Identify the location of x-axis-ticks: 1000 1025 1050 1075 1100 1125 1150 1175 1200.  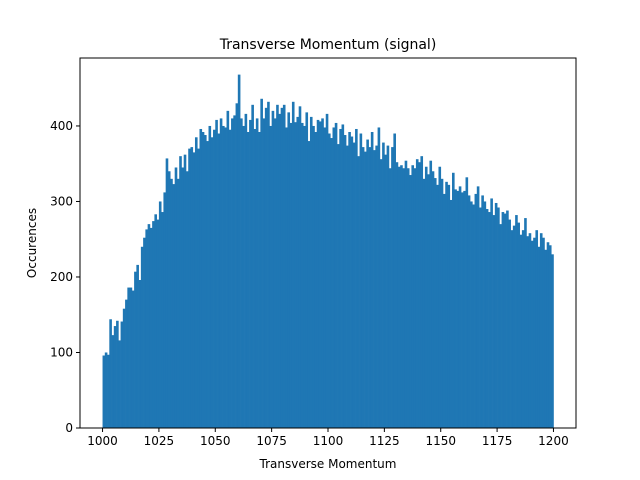
(328, 438).